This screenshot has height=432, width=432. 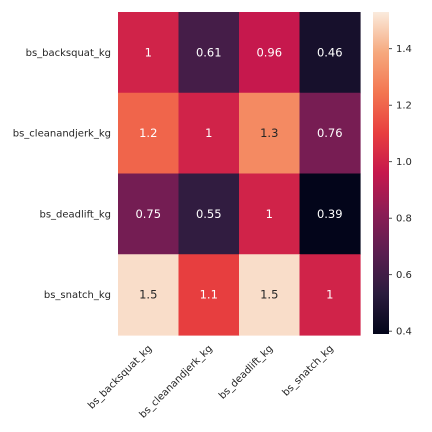 I want to click on cell-value-label: 0.55, so click(x=209, y=214).